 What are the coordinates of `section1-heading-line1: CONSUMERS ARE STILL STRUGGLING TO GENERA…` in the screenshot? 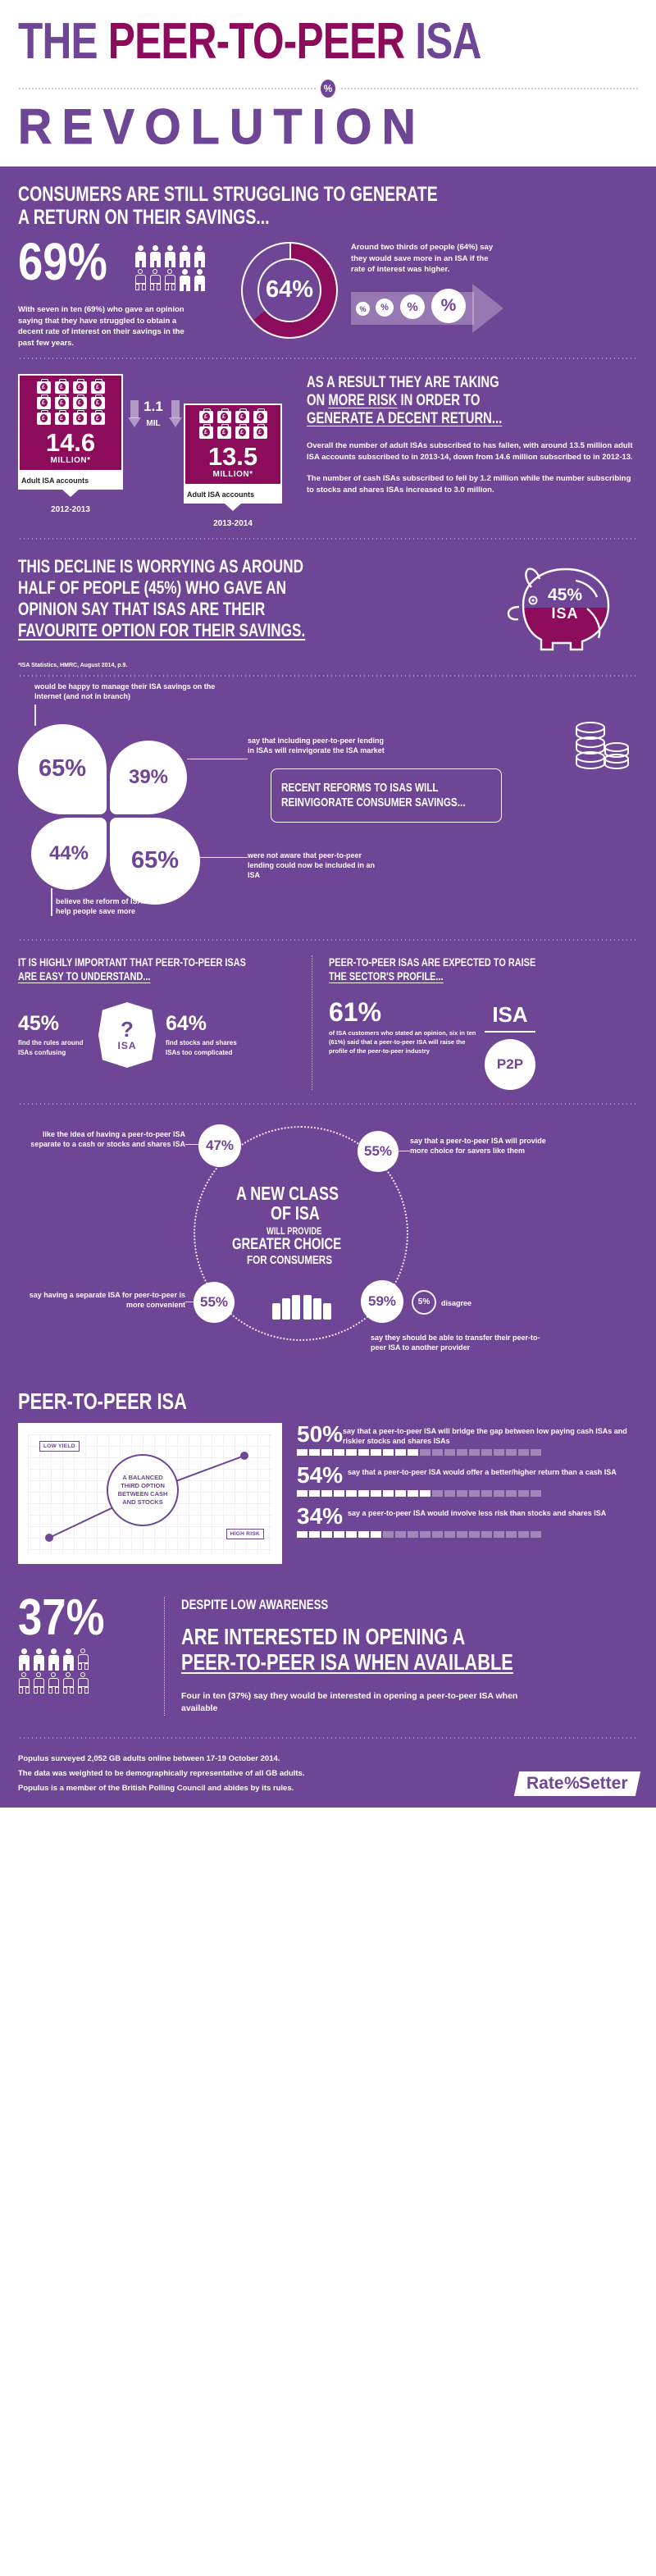 It's located at (228, 194).